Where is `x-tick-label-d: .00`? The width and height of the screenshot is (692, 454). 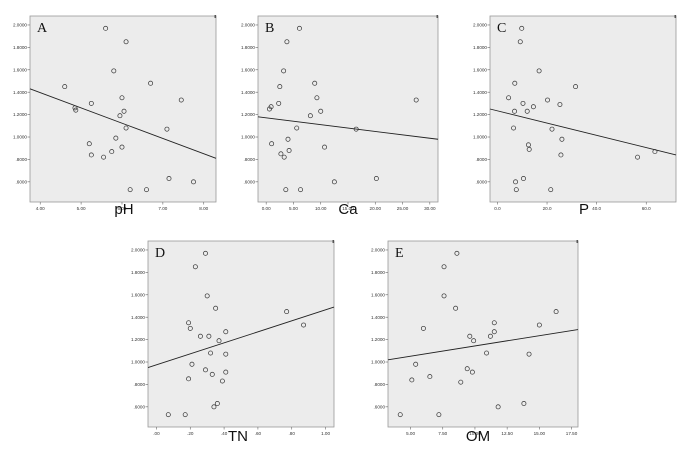
x-tick-label-d: .00 is located at coordinates (156, 433).